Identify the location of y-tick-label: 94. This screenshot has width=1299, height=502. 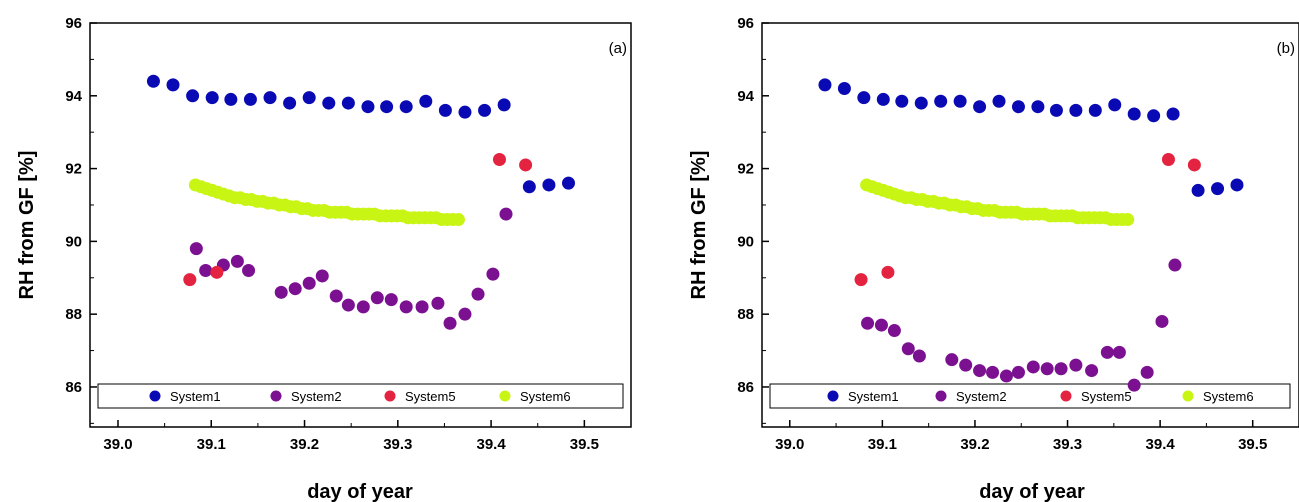
(745, 96).